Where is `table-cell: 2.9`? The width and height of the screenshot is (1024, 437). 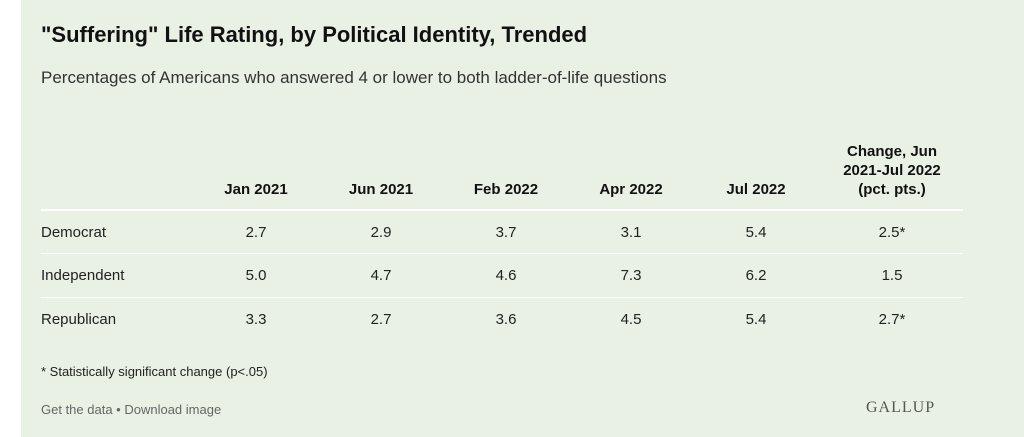
table-cell: 2.9 is located at coordinates (381, 232).